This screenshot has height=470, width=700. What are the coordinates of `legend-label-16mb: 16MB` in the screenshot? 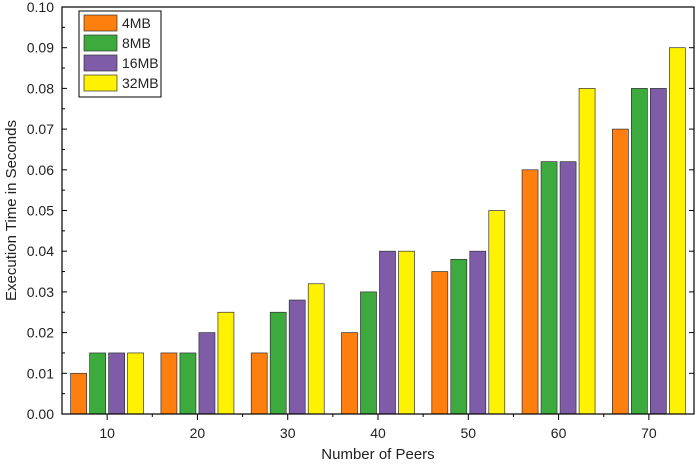 It's located at (140, 63).